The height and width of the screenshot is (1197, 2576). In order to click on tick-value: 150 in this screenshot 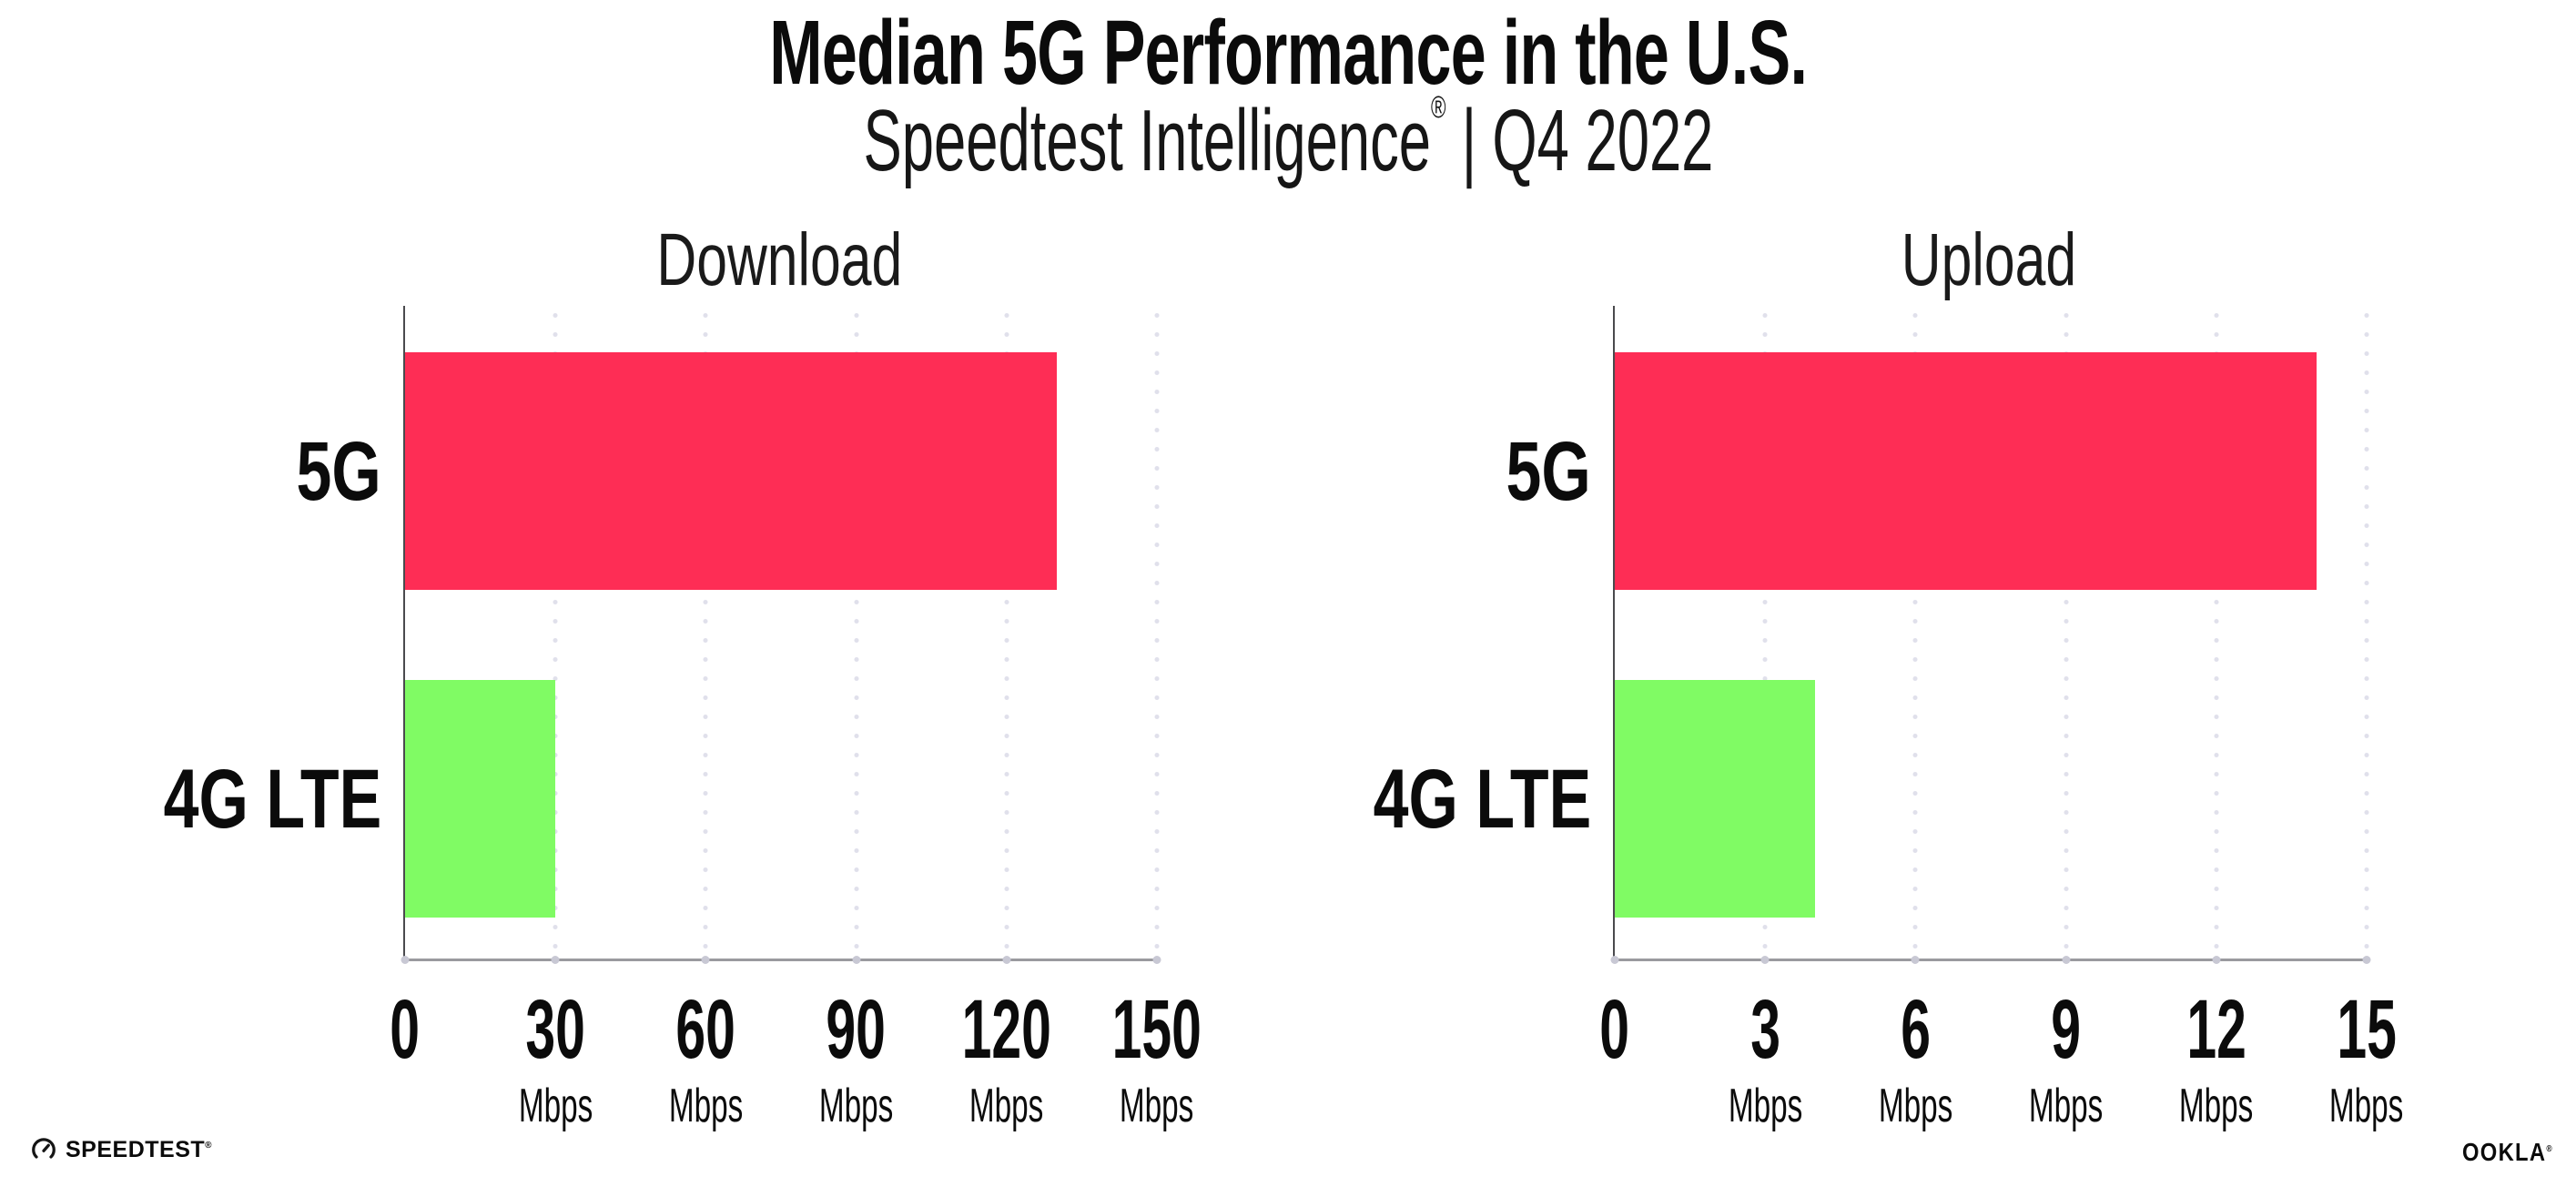, I will do `click(1156, 1030)`.